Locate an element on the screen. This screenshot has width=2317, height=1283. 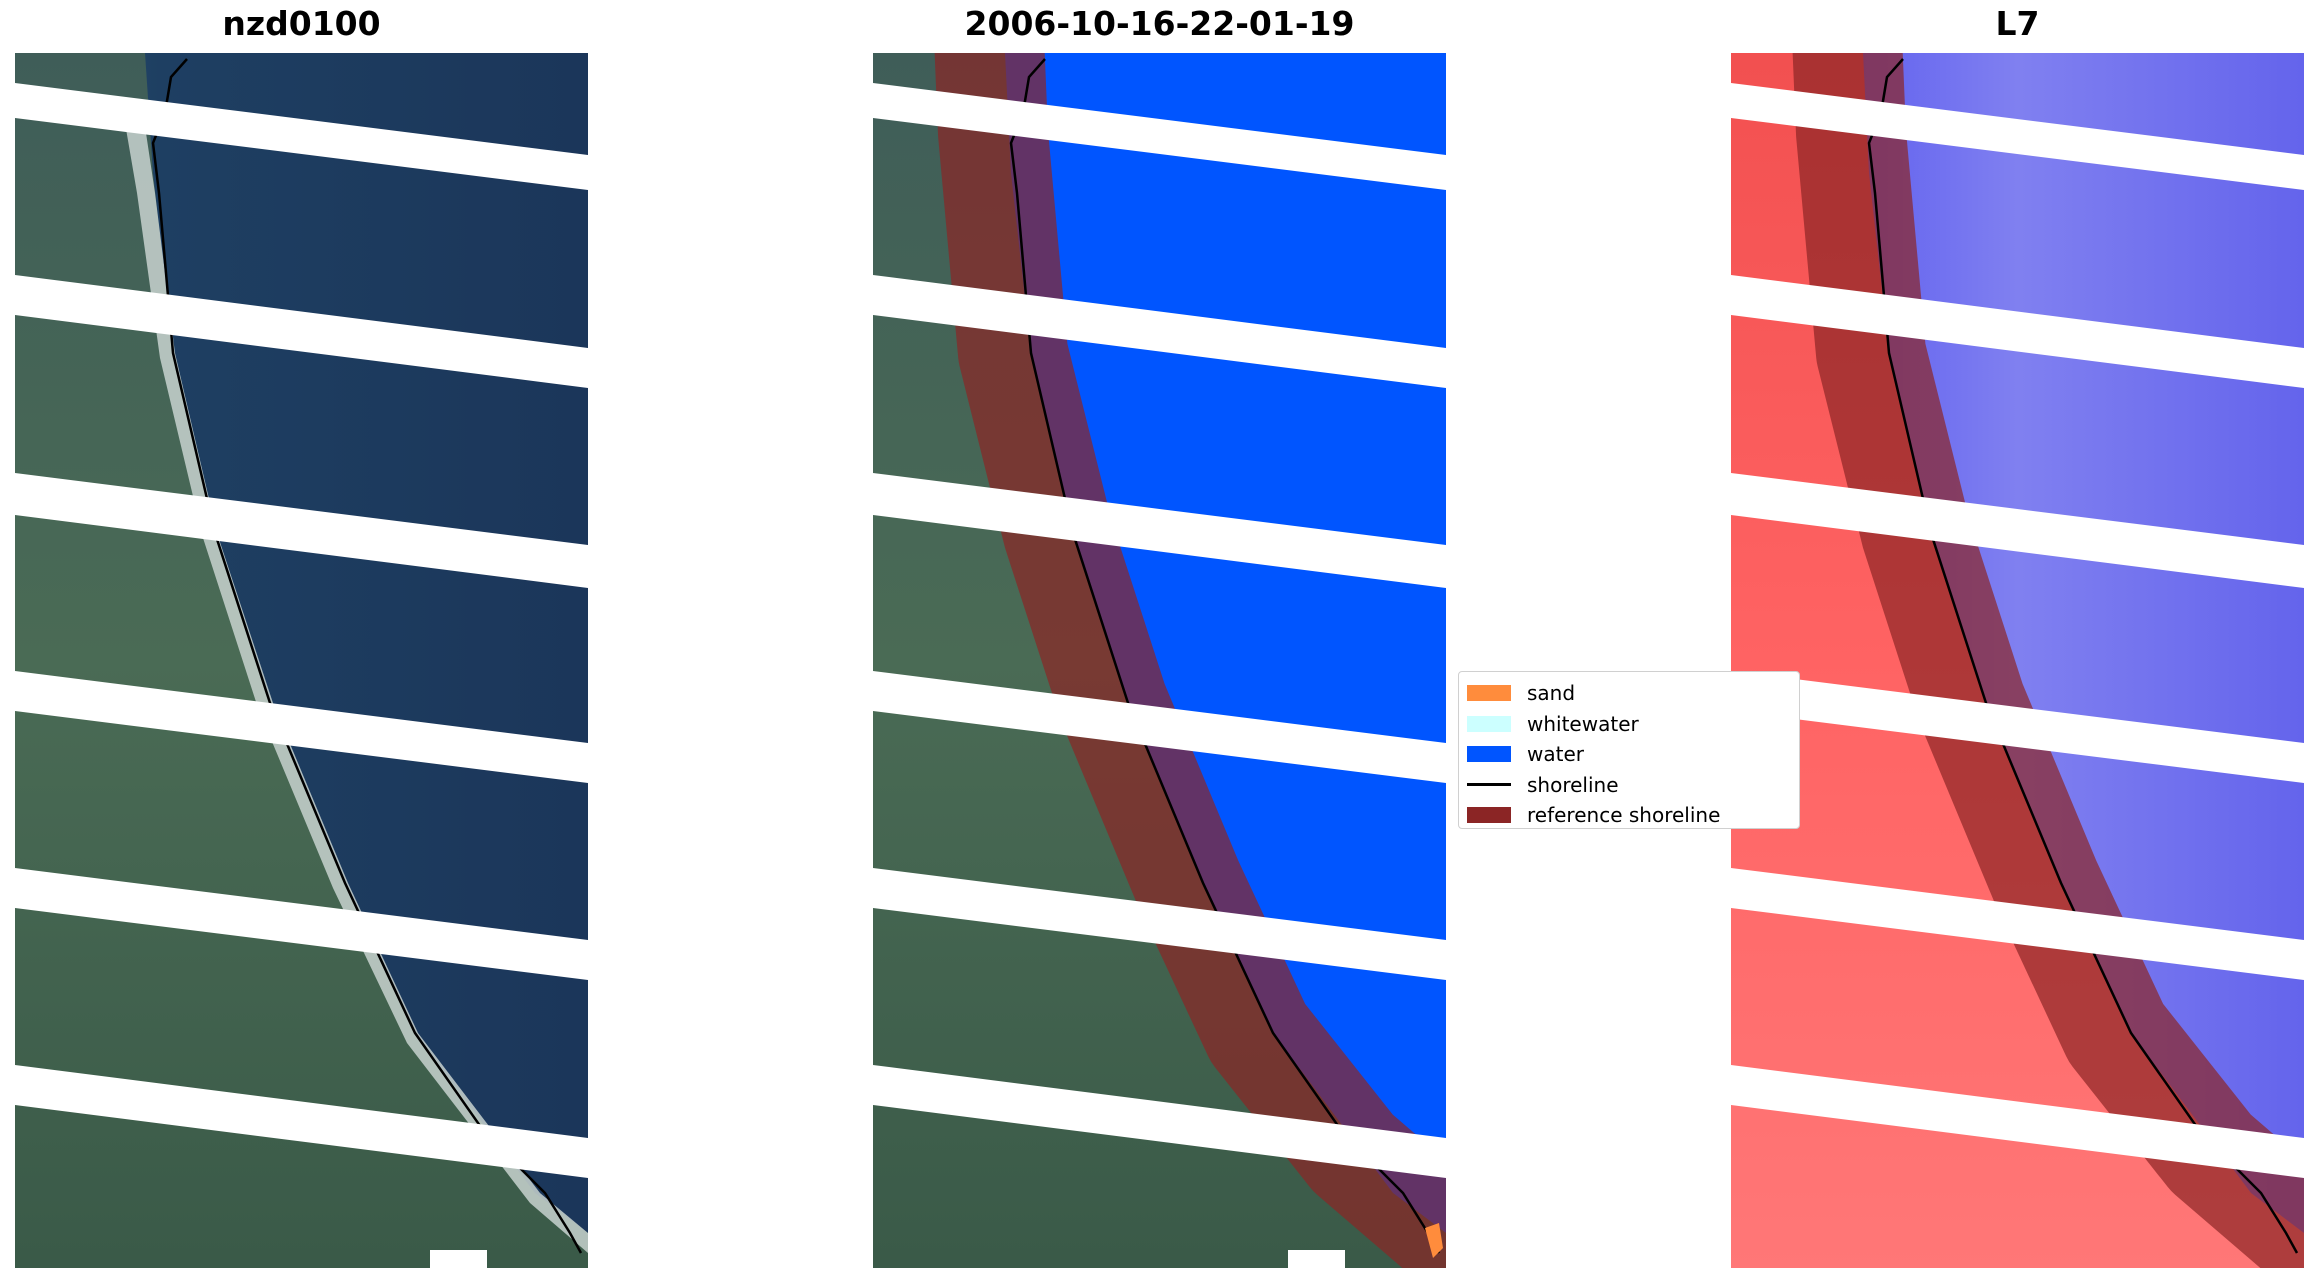
legend-item-reference-shoreline: reference shoreline is located at coordinates (1629, 815).